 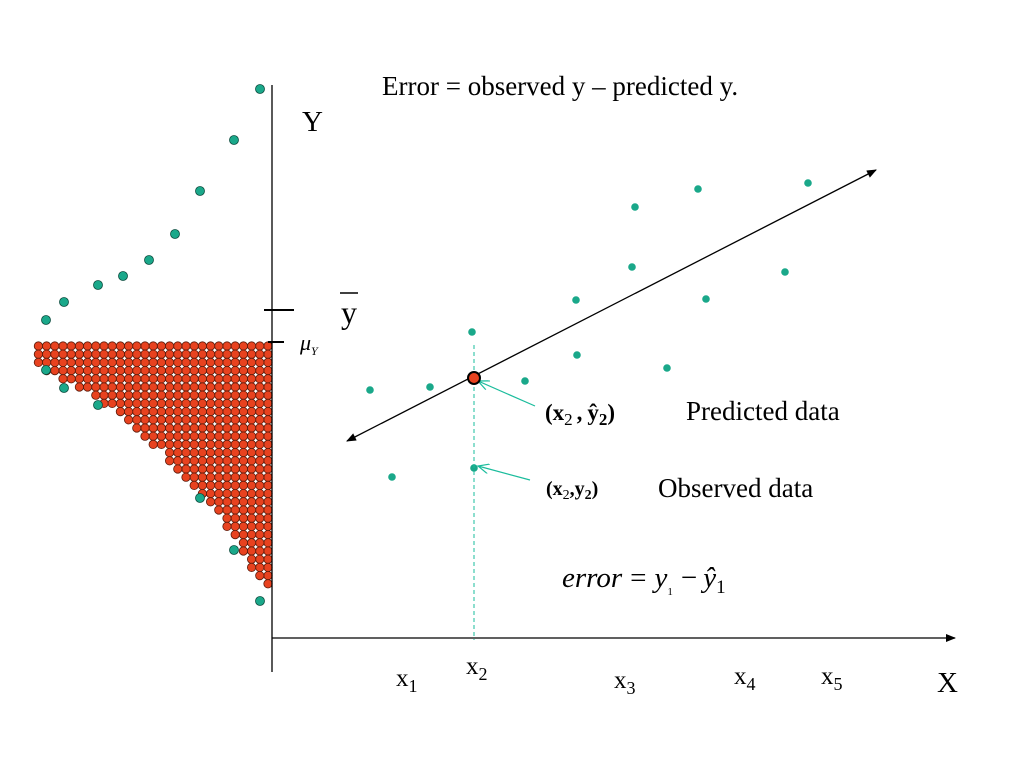 What do you see at coordinates (592, 578) in the screenshot?
I see `lhs: error` at bounding box center [592, 578].